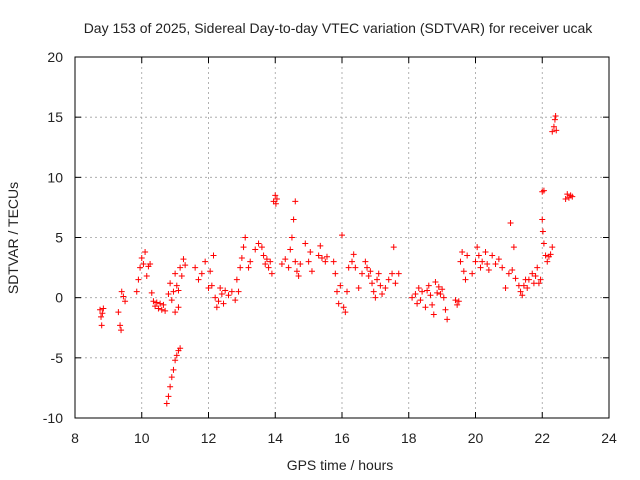  Describe the element at coordinates (59, 238) in the screenshot. I see `y-tick-label: 5` at that location.